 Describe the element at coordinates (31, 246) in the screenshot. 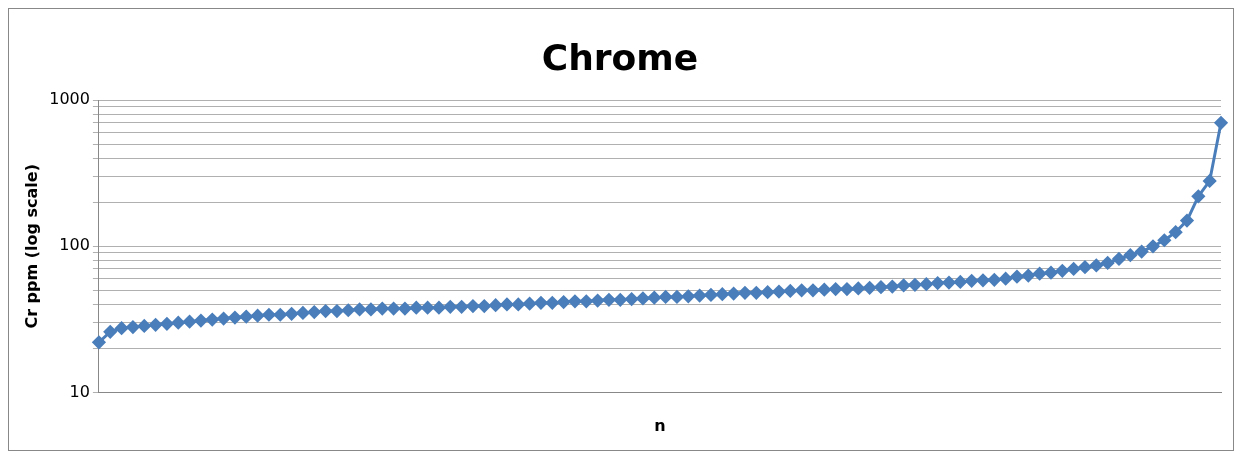

I see `y-axis-title: Cr ppm (log scale)` at that location.